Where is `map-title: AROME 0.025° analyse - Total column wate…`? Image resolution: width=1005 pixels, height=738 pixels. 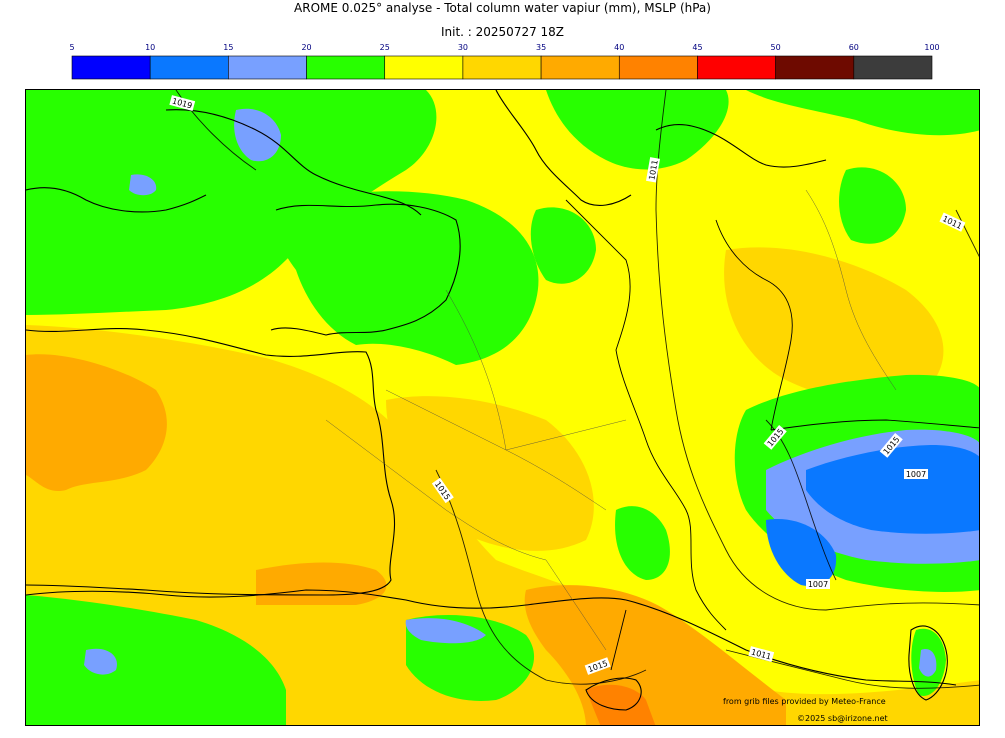
map-title: AROME 0.025° analyse - Total column wate… is located at coordinates (502, 8).